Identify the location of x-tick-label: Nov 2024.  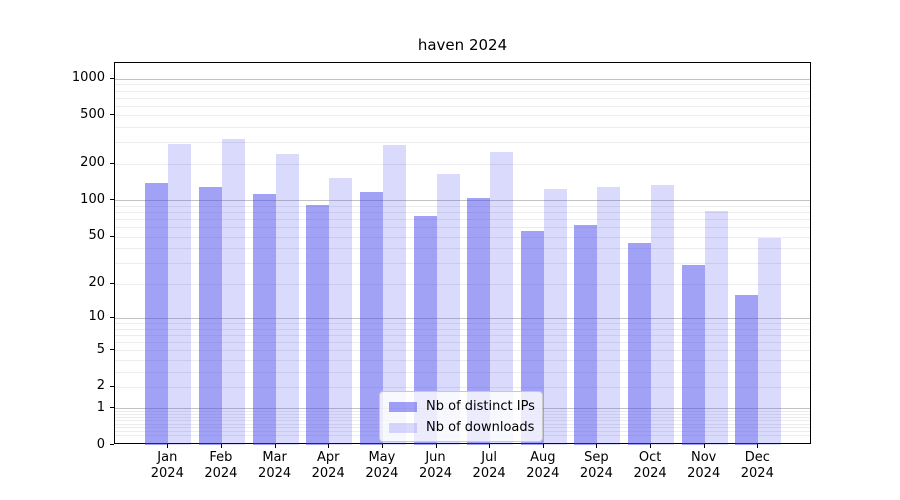
(704, 466).